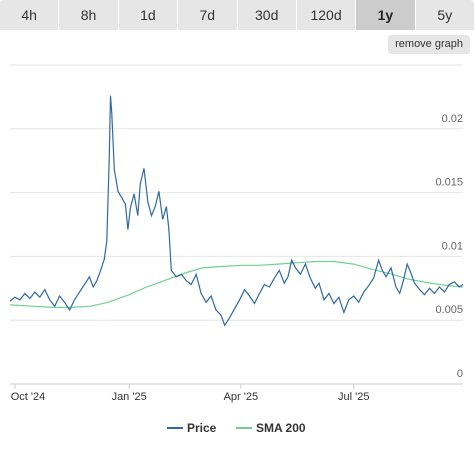 The height and width of the screenshot is (455, 474). What do you see at coordinates (452, 246) in the screenshot?
I see `y-tick-label: 0.01` at bounding box center [452, 246].